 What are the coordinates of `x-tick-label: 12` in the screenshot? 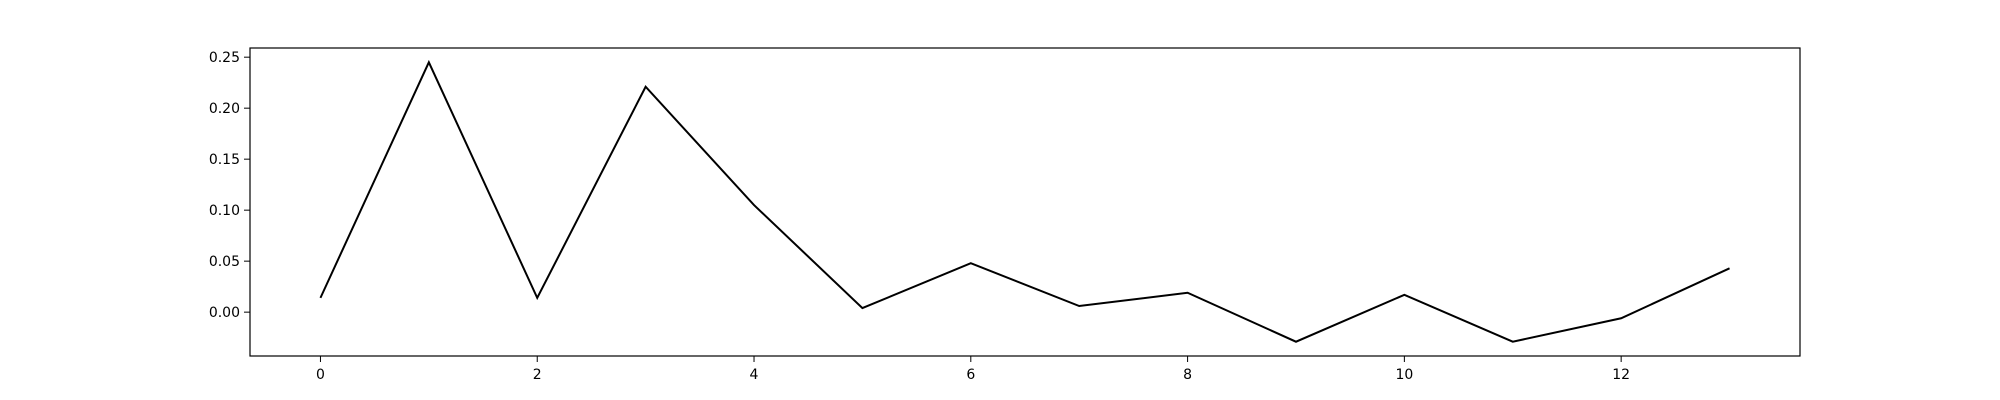 It's located at (1621, 375).